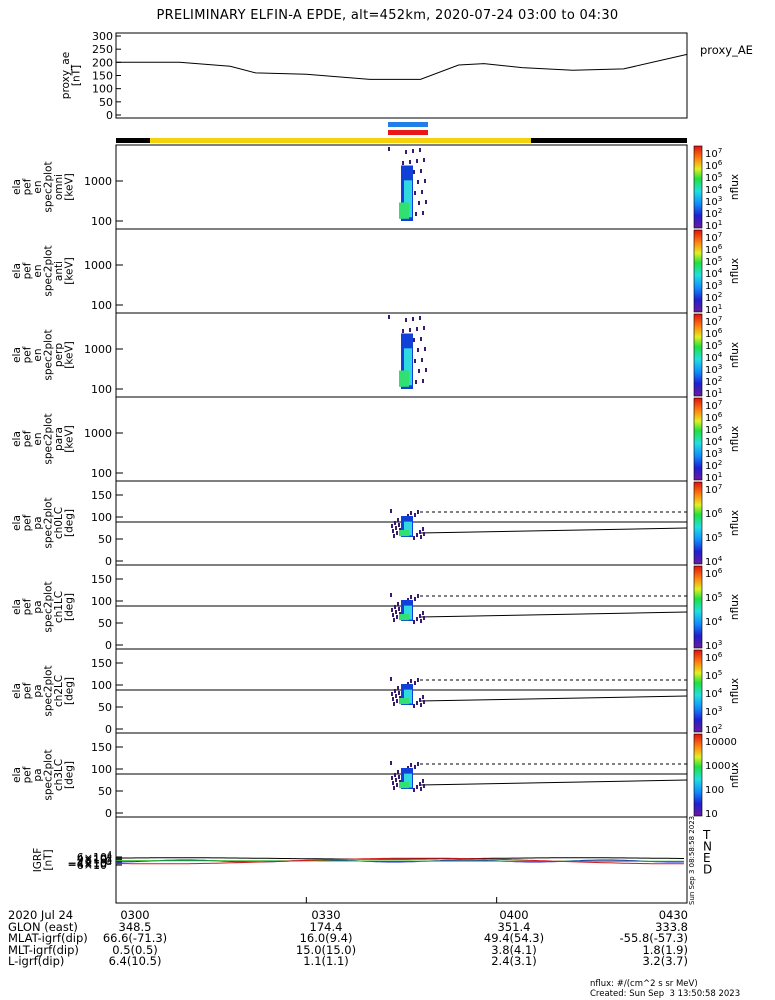 The image size is (775, 1000). What do you see at coordinates (38, 438) in the screenshot?
I see `panel-3-ylabel-line: en` at bounding box center [38, 438].